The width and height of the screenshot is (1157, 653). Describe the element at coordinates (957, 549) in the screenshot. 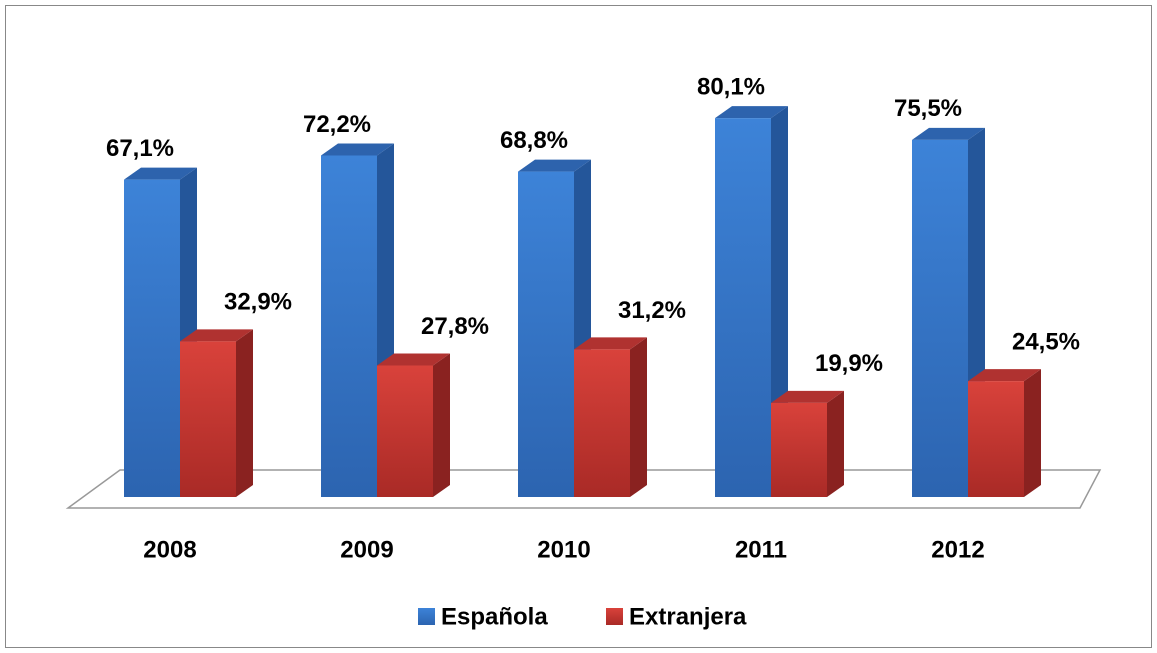

I see `x-tick-label: 2012` at that location.